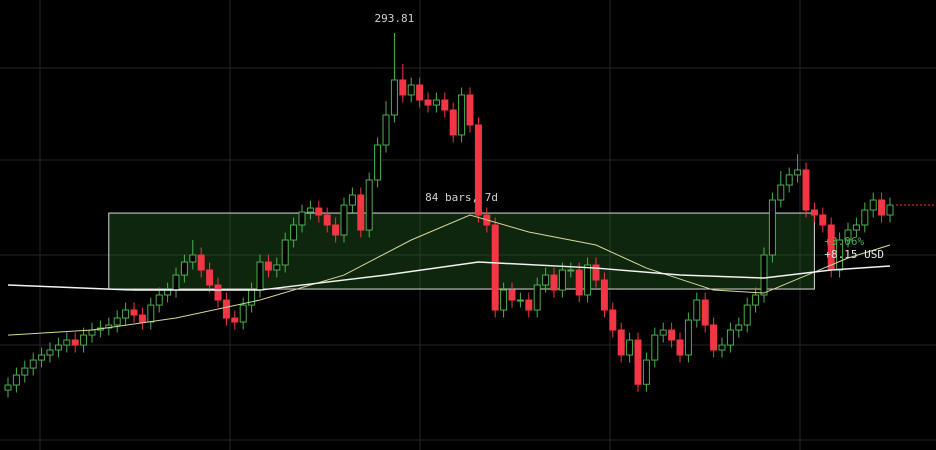 The width and height of the screenshot is (936, 450). I want to click on moving-average, so click(449, 276).